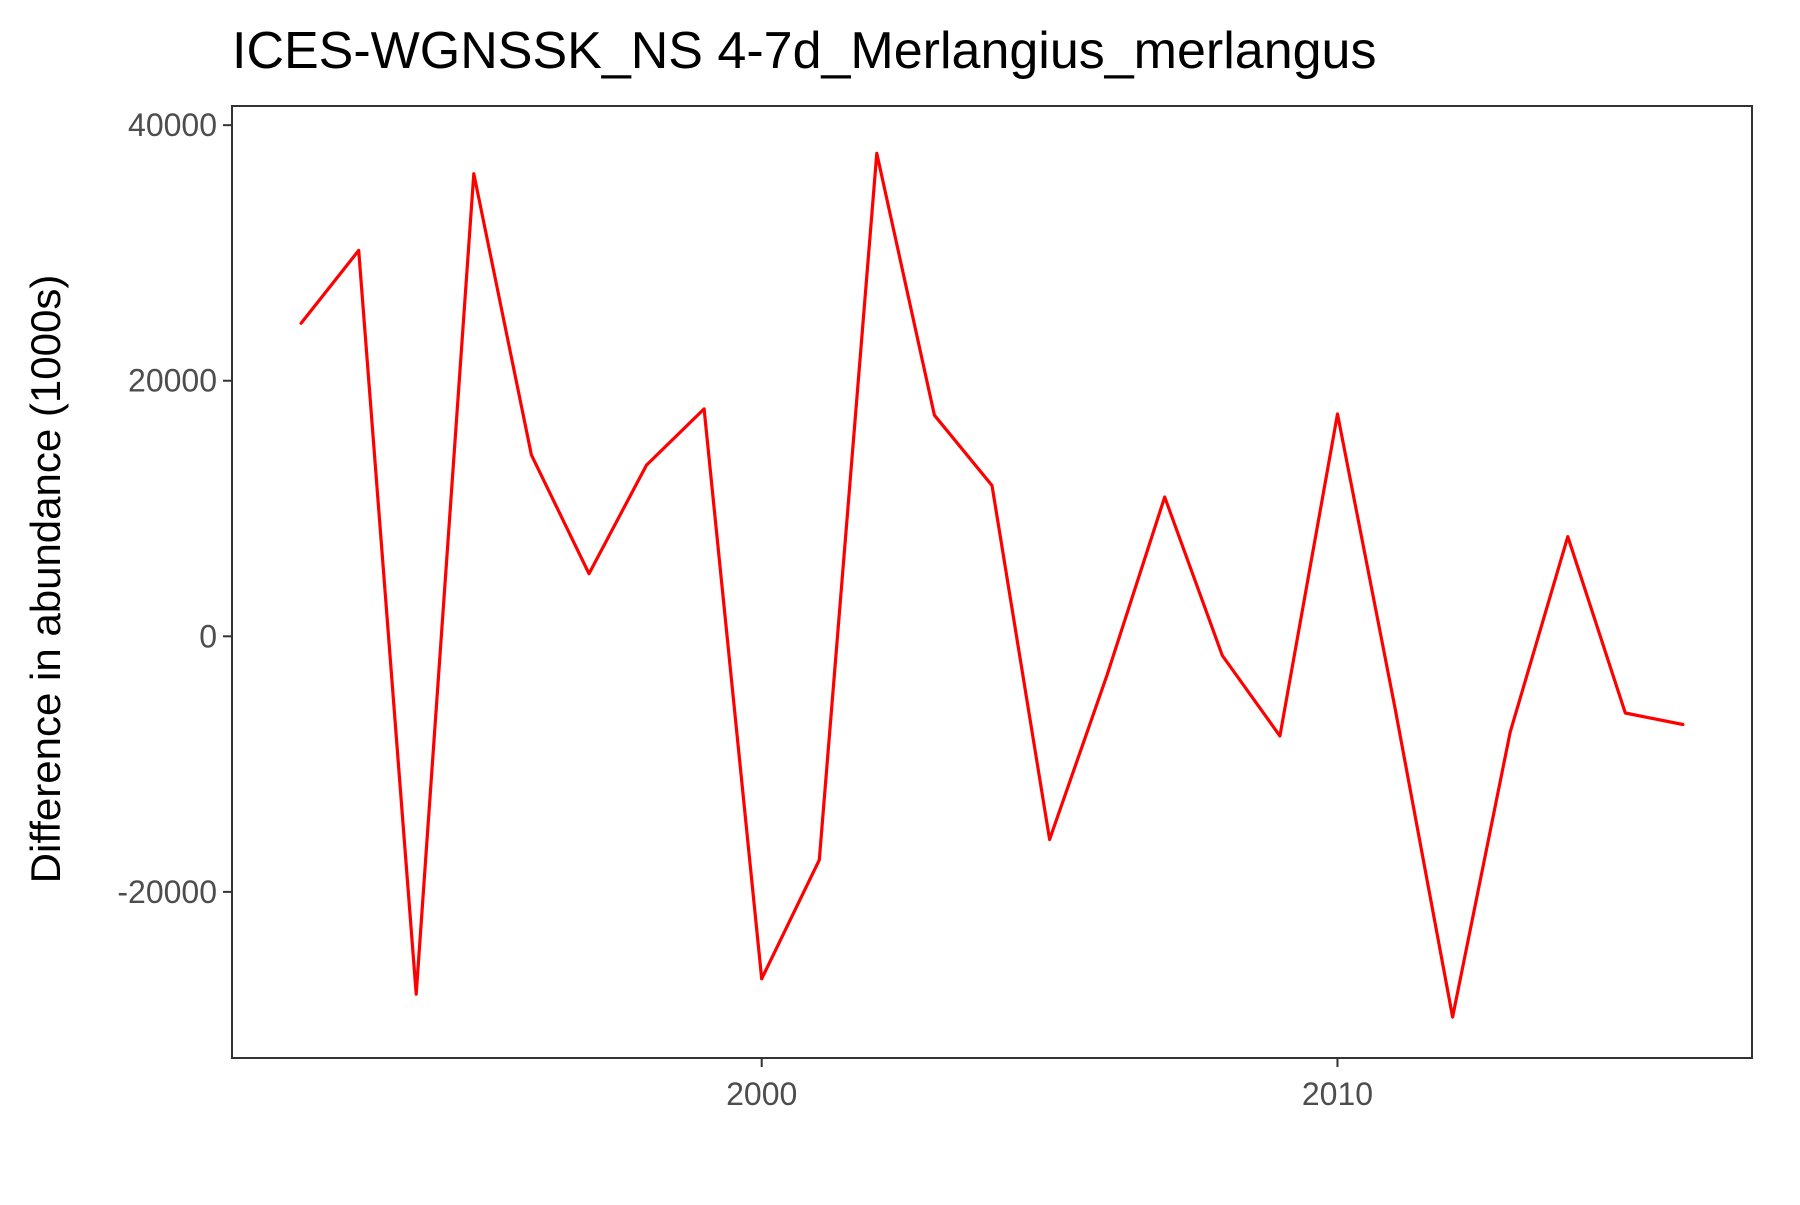 The width and height of the screenshot is (1800, 1205). What do you see at coordinates (761, 1094) in the screenshot?
I see `x-tick-label: 2000` at bounding box center [761, 1094].